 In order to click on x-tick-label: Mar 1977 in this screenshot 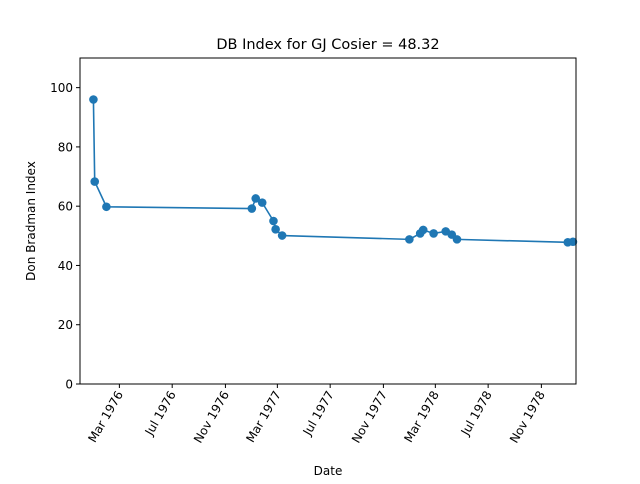, I will do `click(263, 417)`.